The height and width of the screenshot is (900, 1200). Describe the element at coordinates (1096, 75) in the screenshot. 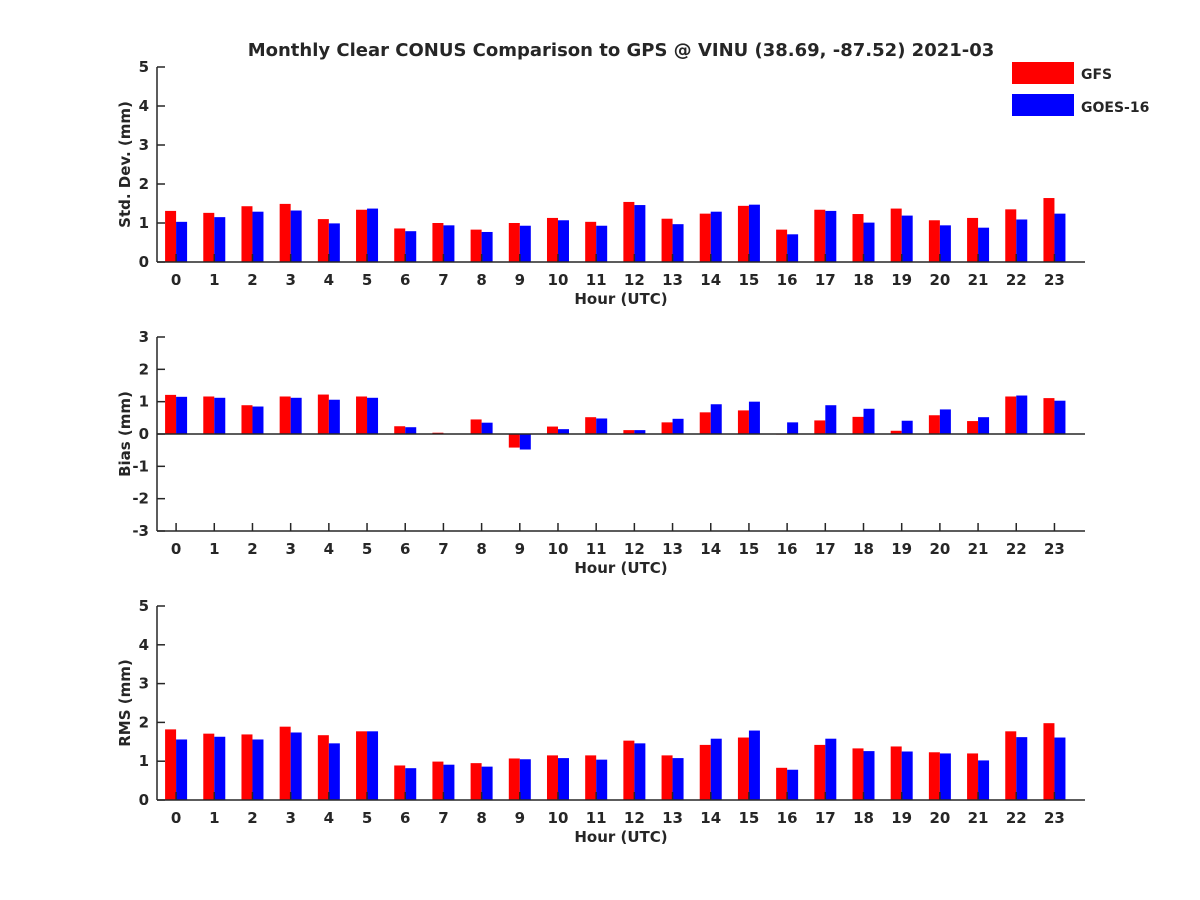

I see `legend-label-gfs: GFS` at that location.